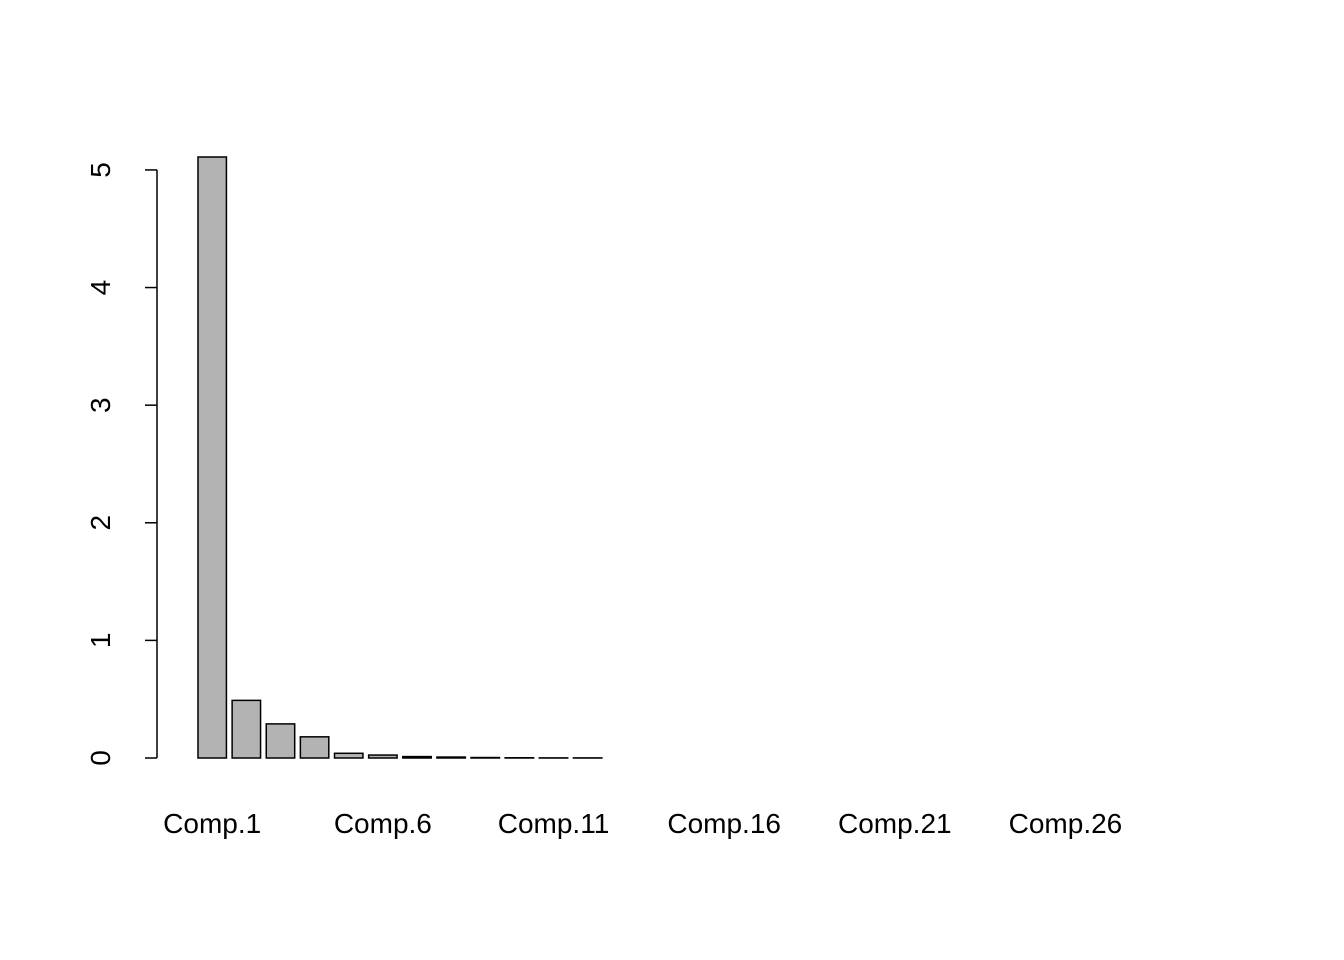 This screenshot has width=1344, height=960. I want to click on x-tick-label: Comp.26, so click(1066, 823).